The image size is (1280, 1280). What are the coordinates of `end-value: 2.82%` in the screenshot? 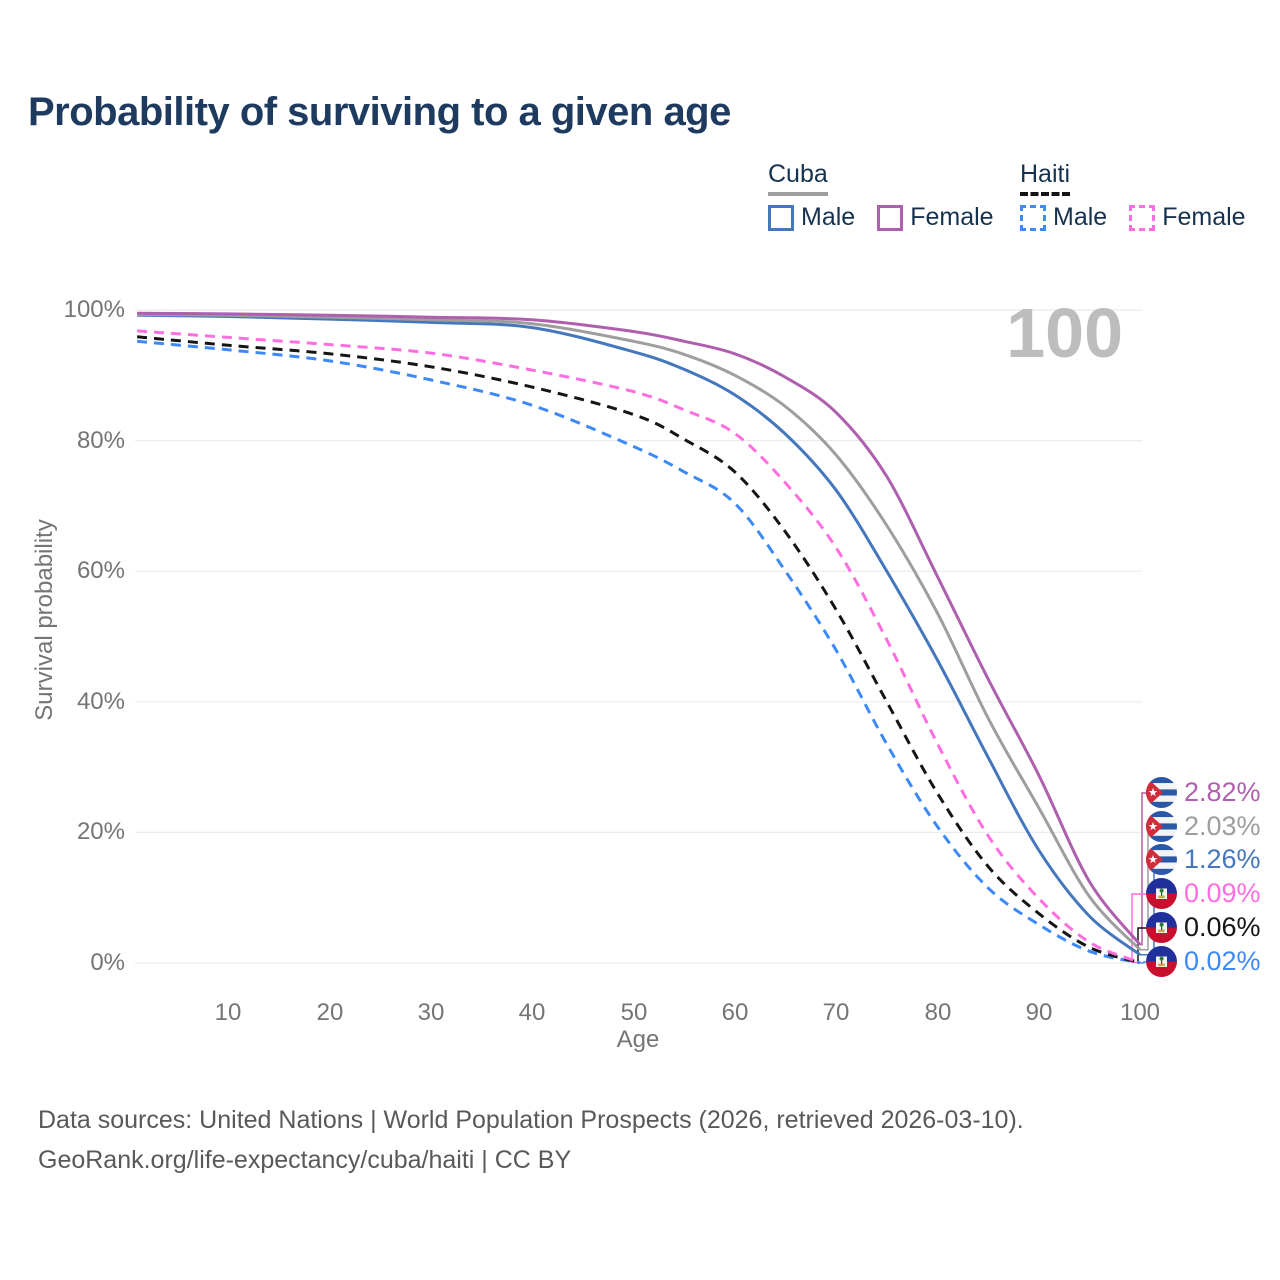 It's located at (1222, 792).